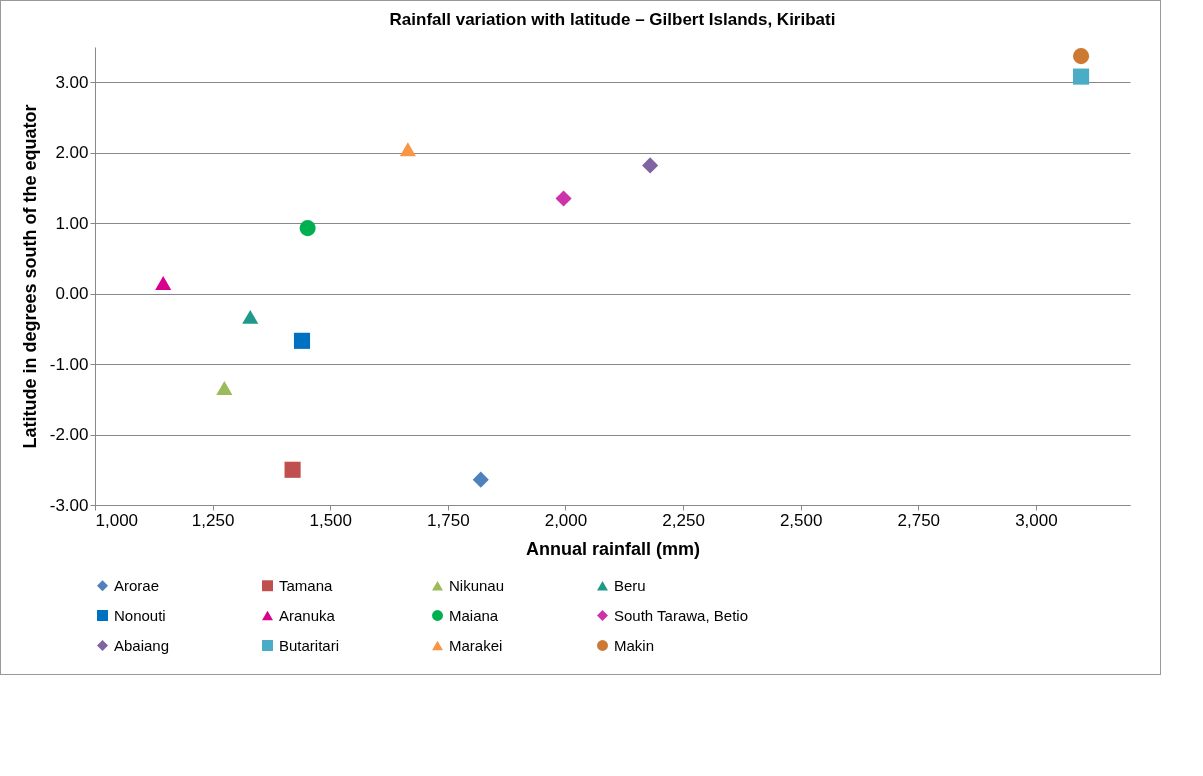  I want to click on legend-label: Nikunau, so click(477, 585).